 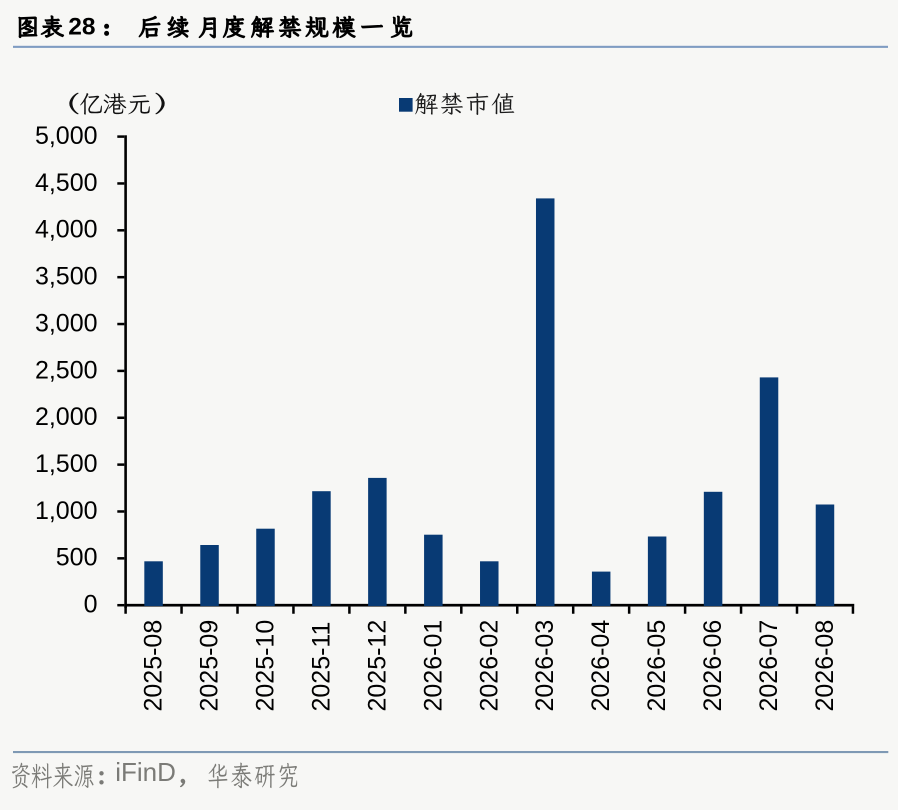 What do you see at coordinates (265, 666) in the screenshot?
I see `svg-text: 2025-10` at bounding box center [265, 666].